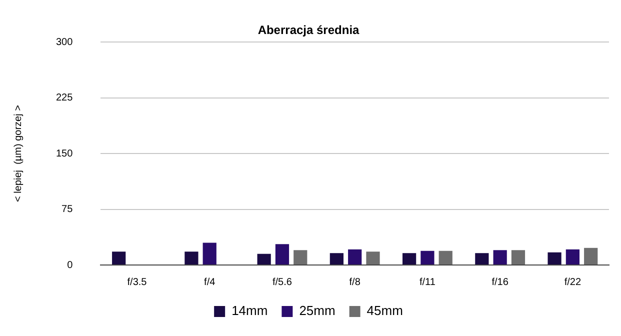 The image size is (621, 336). Describe the element at coordinates (70, 265) in the screenshot. I see `y-tick-label: 0` at that location.